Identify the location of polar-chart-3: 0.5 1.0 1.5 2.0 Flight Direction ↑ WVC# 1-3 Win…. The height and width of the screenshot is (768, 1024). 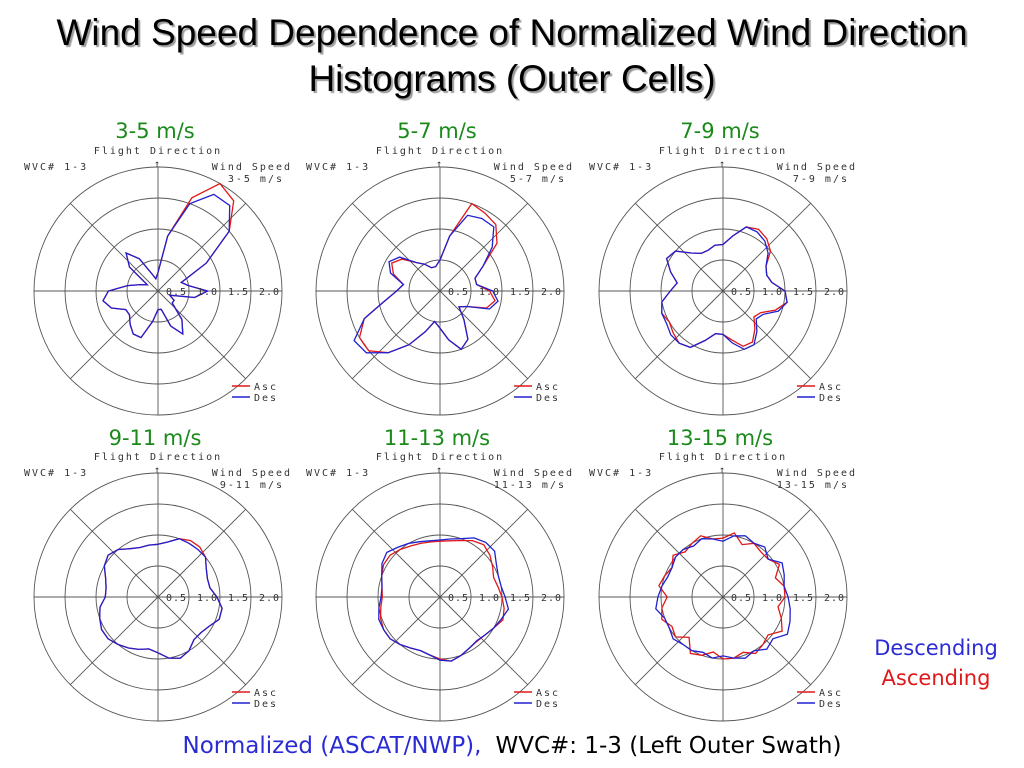
(737, 286).